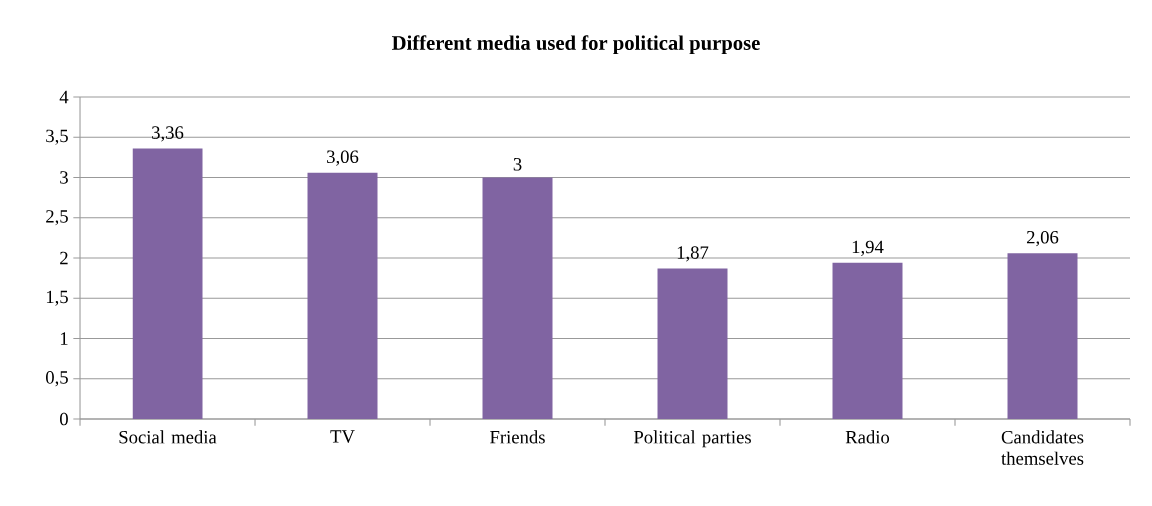 The image size is (1152, 506). I want to click on data-label: 2,06, so click(1042, 238).